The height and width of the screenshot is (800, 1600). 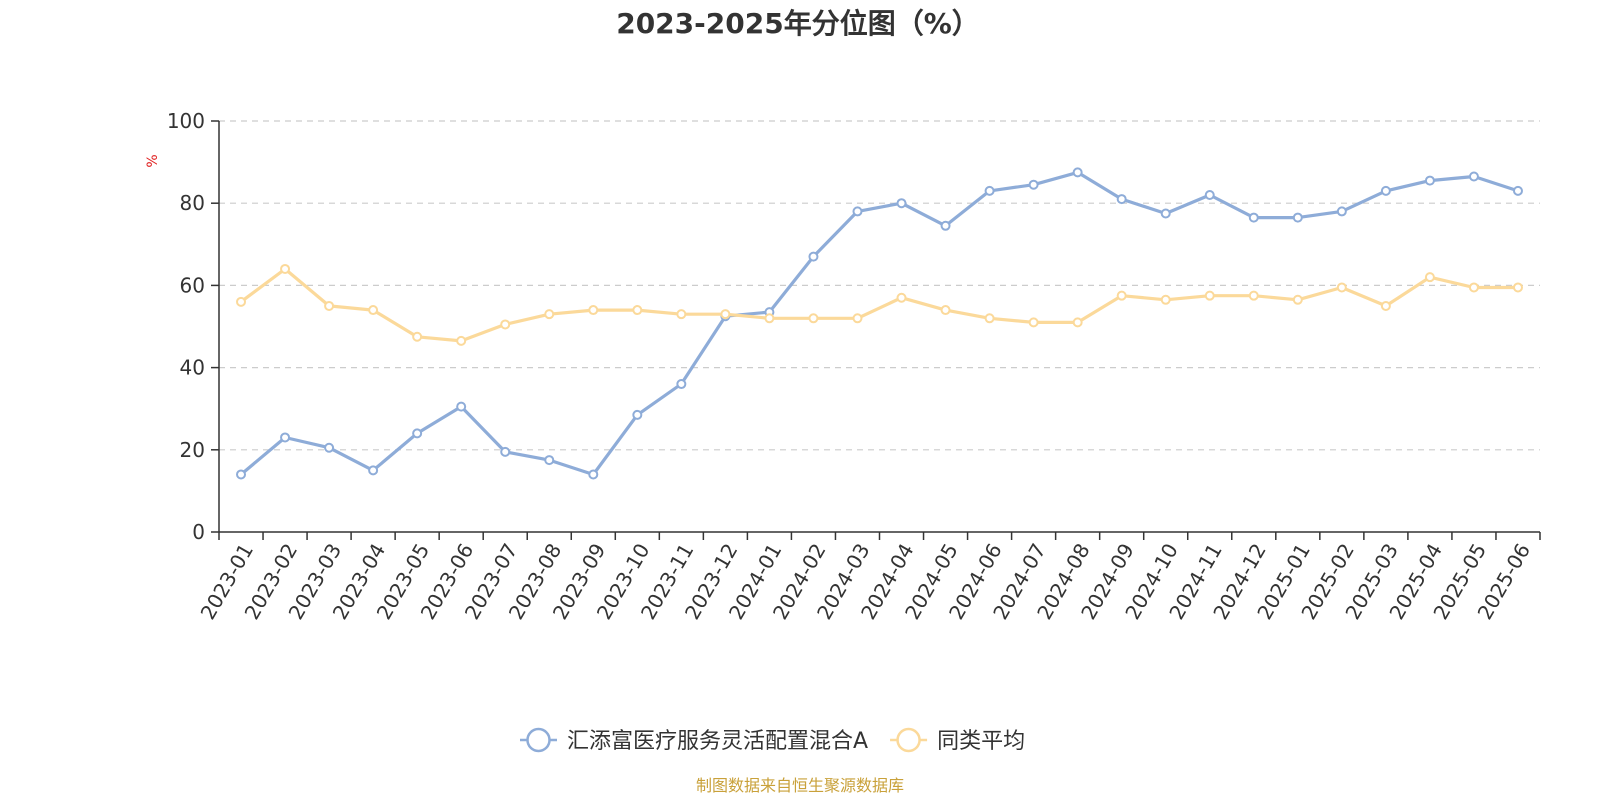 What do you see at coordinates (192, 450) in the screenshot?
I see `y-tick-label: 20` at bounding box center [192, 450].